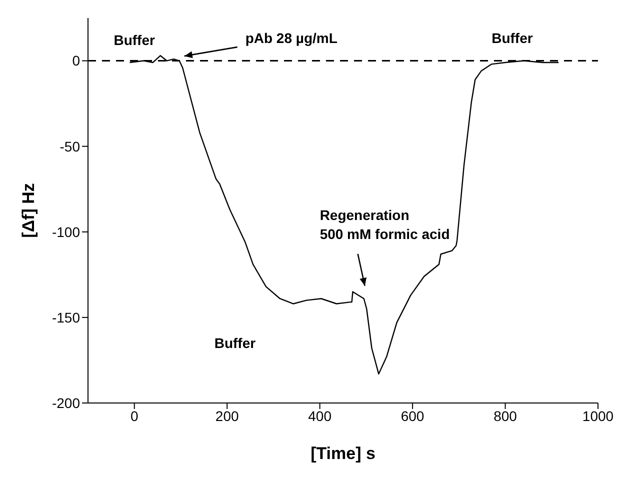 Image resolution: width=631 pixels, height=481 pixels. I want to click on y-tick-label: -50, so click(70, 146).